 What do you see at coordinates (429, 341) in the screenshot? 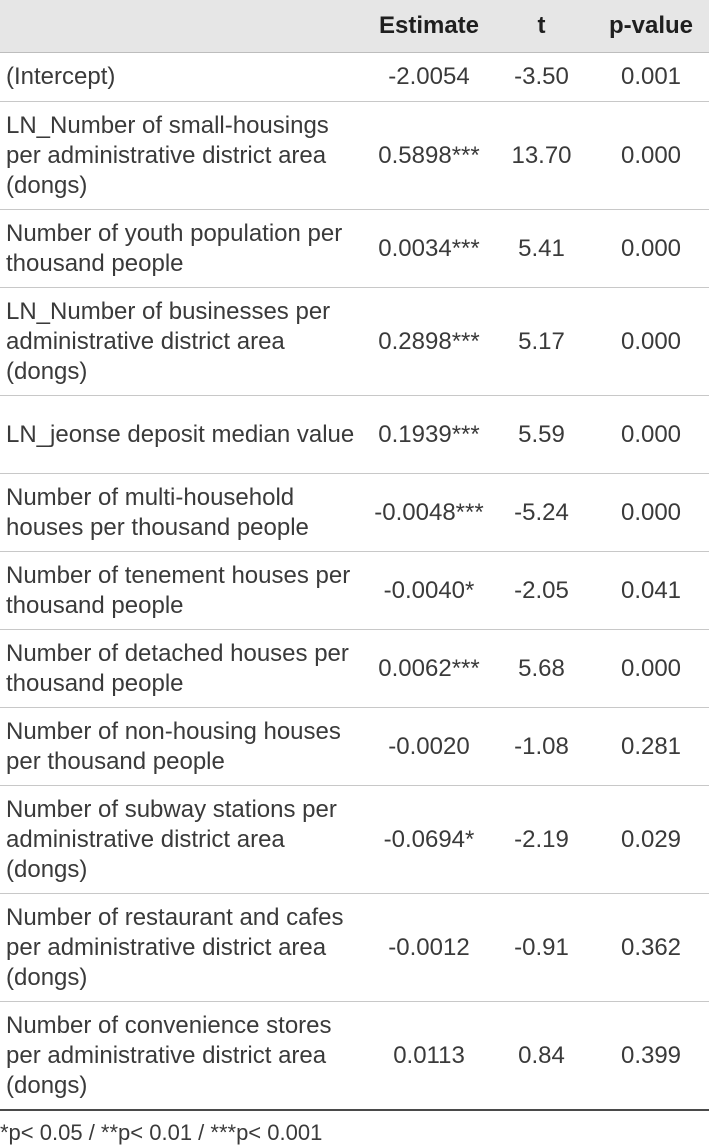
I see `estimate-cell: 0.2898***` at bounding box center [429, 341].